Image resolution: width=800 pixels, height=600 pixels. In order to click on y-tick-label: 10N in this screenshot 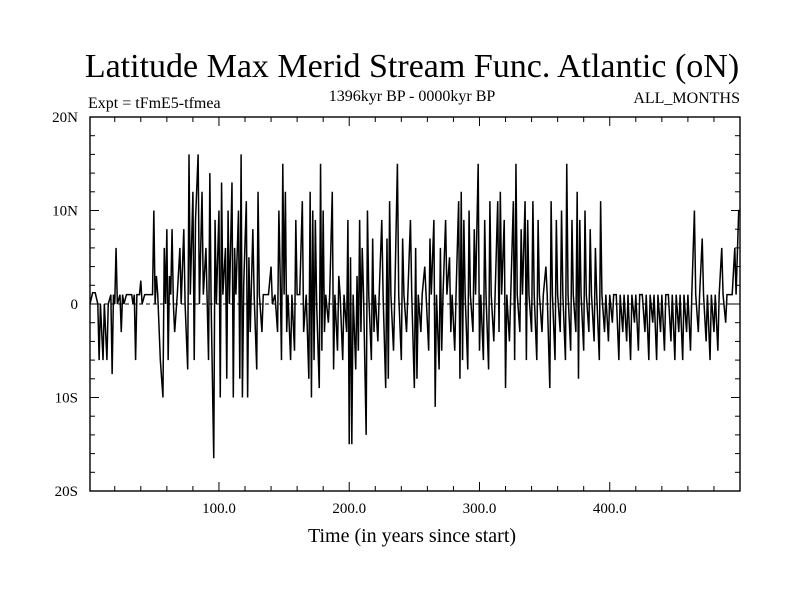, I will do `click(65, 212)`.